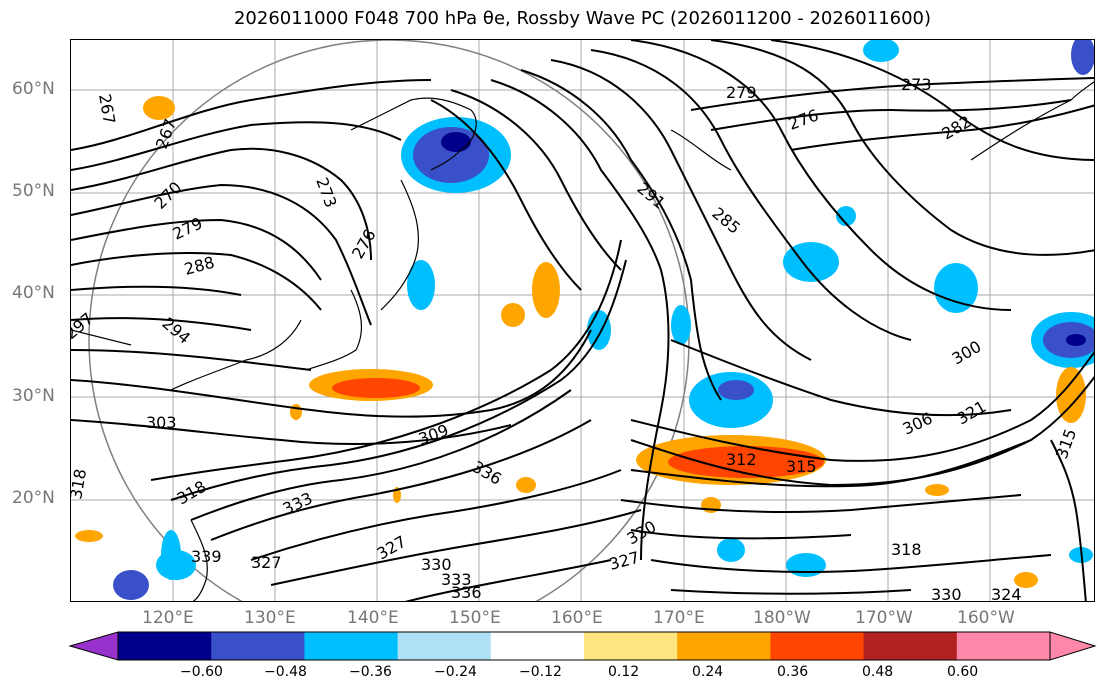 This screenshot has width=1105, height=694. What do you see at coordinates (206, 556) in the screenshot?
I see `contour-label: 339` at bounding box center [206, 556].